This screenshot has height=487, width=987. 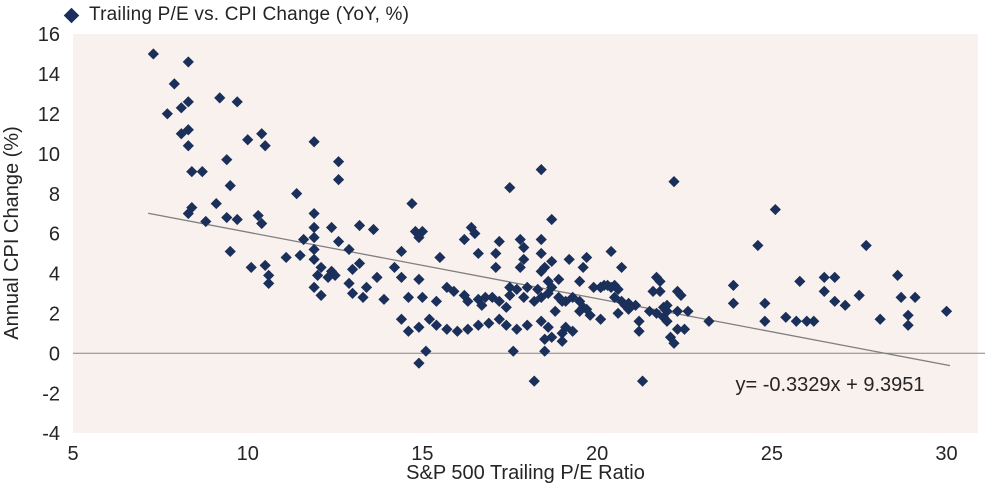 What do you see at coordinates (597, 454) in the screenshot?
I see `x-tick-label: 20` at bounding box center [597, 454].